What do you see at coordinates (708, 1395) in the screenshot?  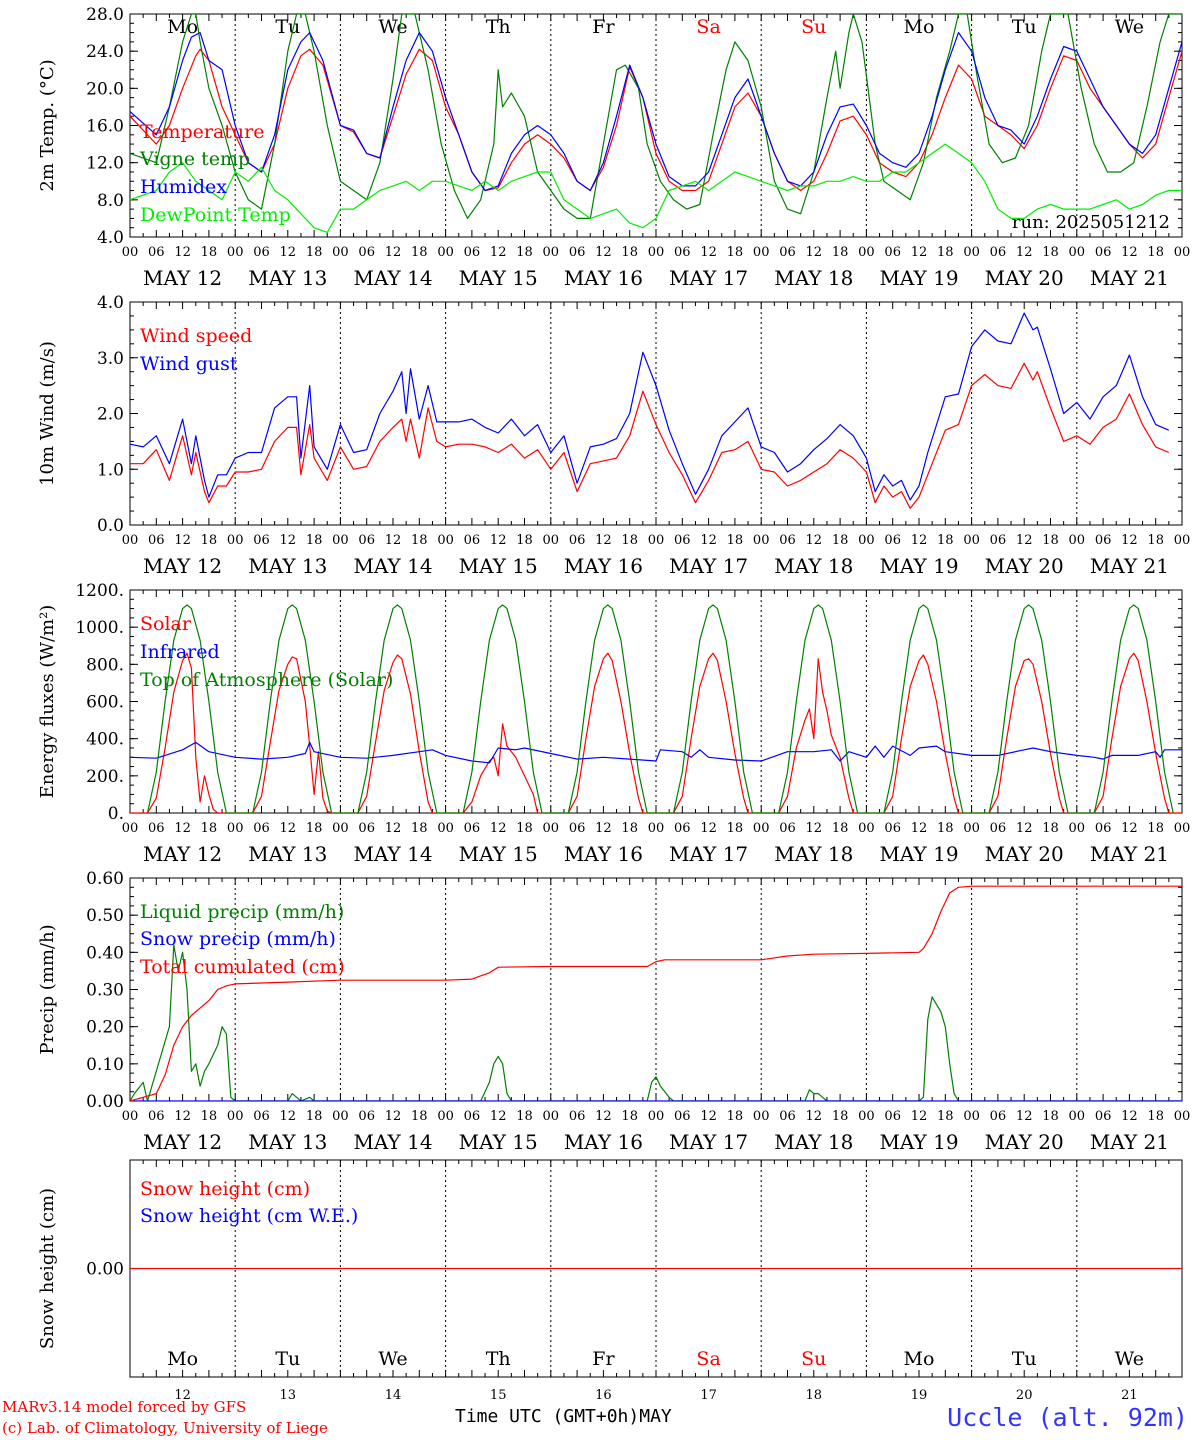 I see `day-number: 17` at bounding box center [708, 1395].